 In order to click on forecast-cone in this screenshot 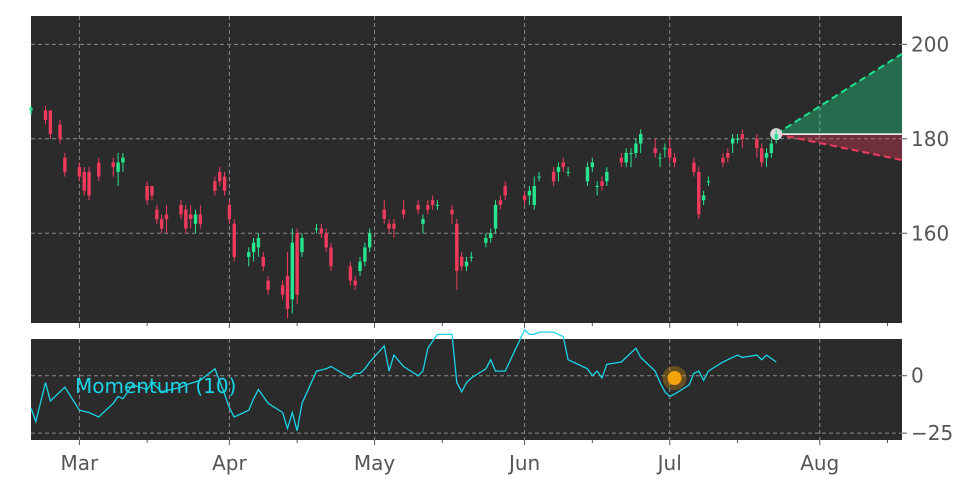, I will do `click(836, 107)`.